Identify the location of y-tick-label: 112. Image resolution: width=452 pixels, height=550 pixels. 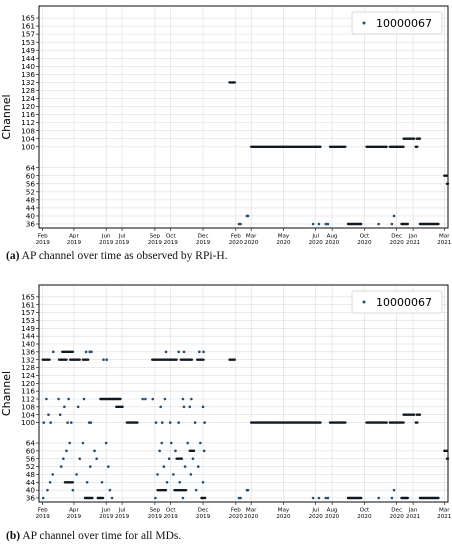
(28, 122).